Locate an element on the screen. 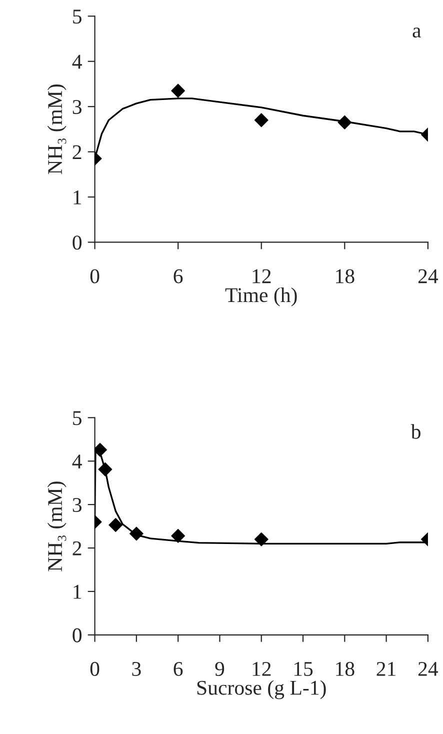  x-tick-label: 9 is located at coordinates (219, 669).